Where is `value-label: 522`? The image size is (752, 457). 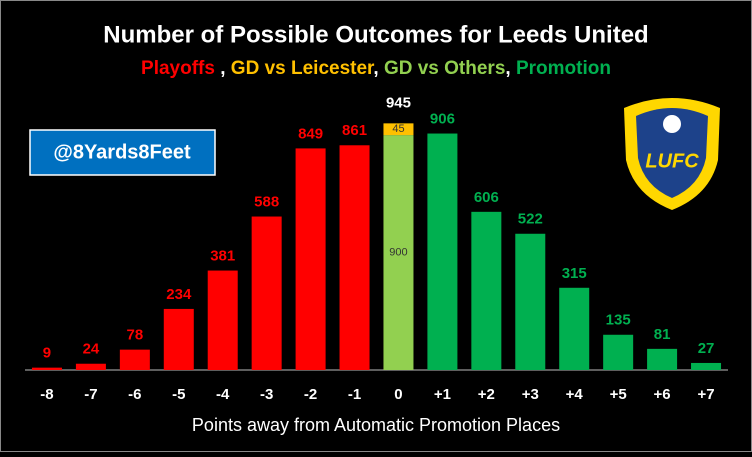 value-label: 522 is located at coordinates (530, 219).